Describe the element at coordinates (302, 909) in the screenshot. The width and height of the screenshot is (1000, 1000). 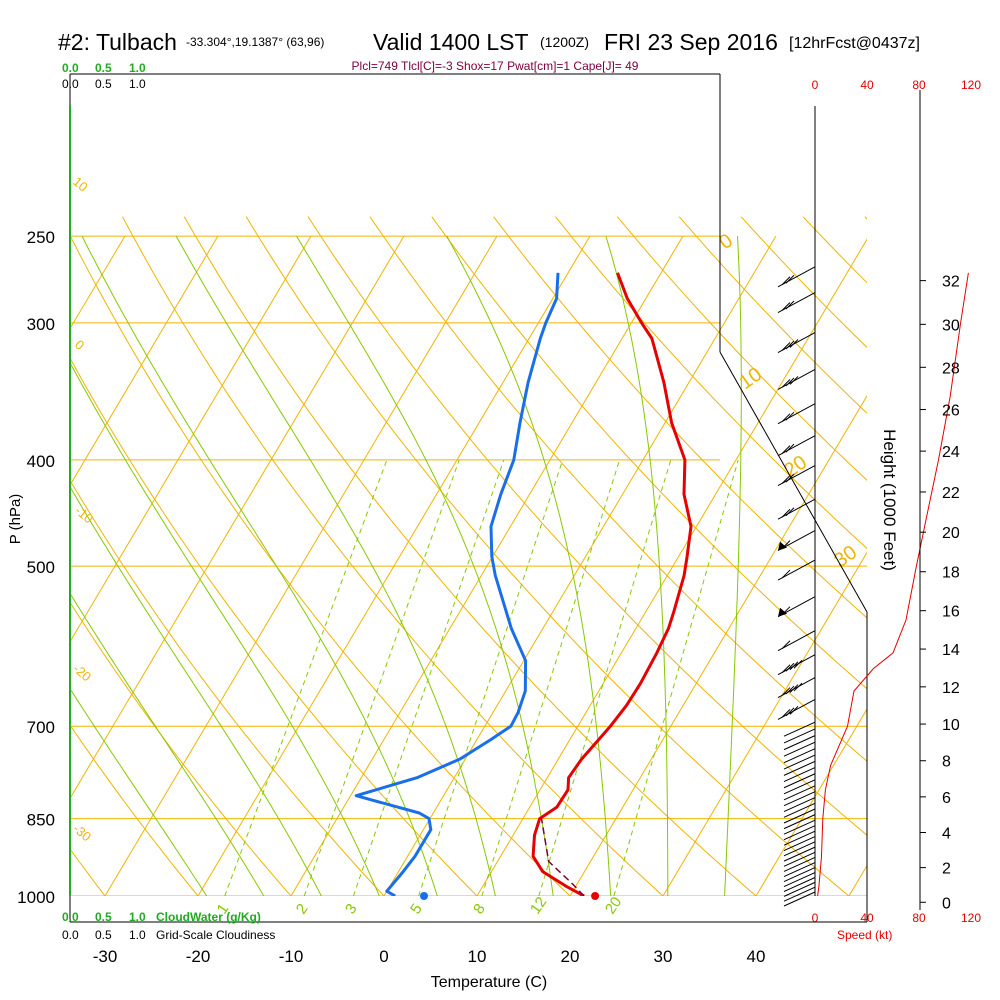
I see `mixing-ratio-label: 2` at that location.